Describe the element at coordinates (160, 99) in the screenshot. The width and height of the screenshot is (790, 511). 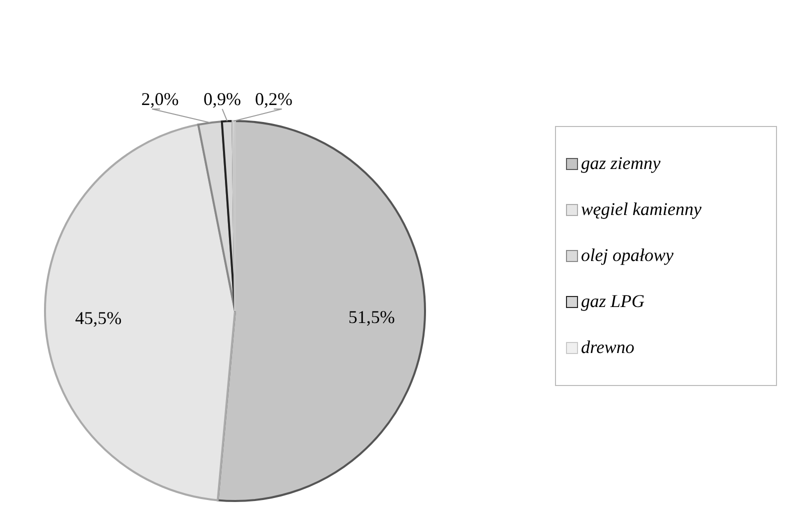
I see `data-label: 2,0%` at that location.